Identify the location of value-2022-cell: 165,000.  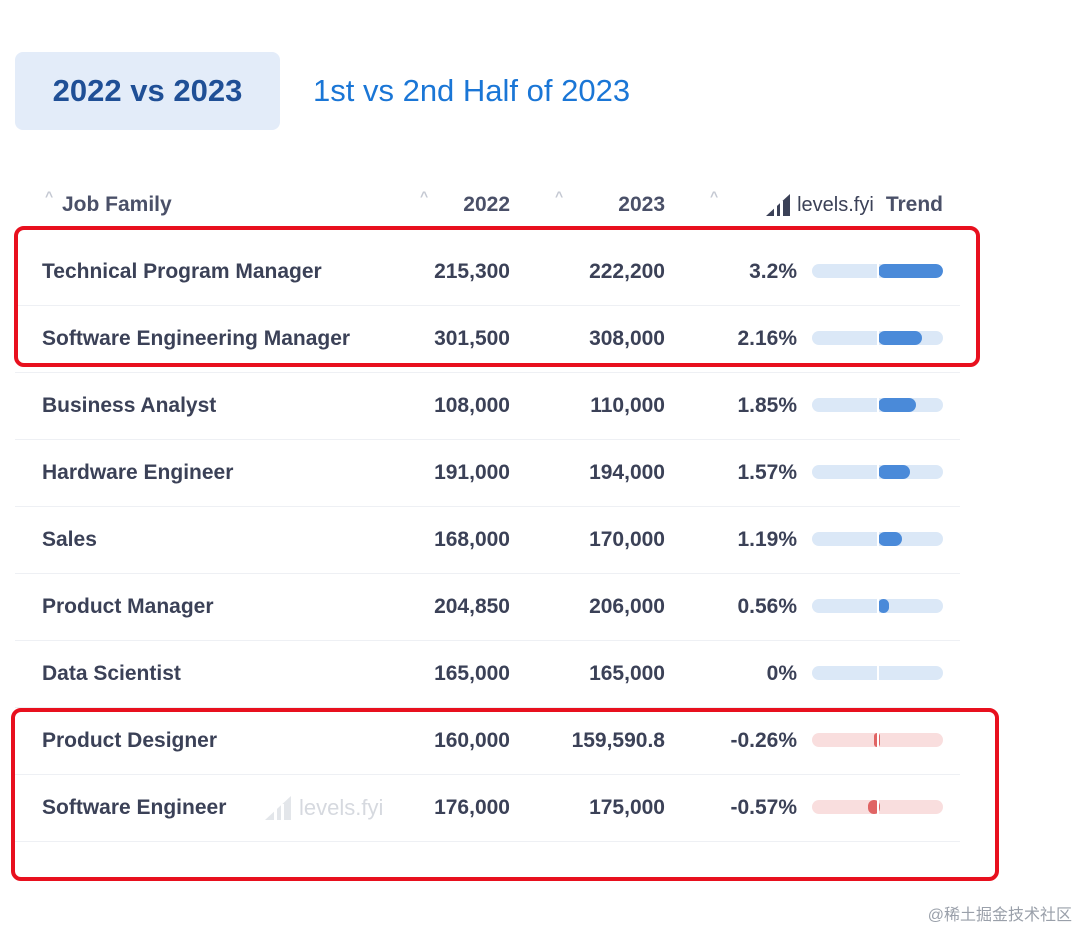
(472, 673).